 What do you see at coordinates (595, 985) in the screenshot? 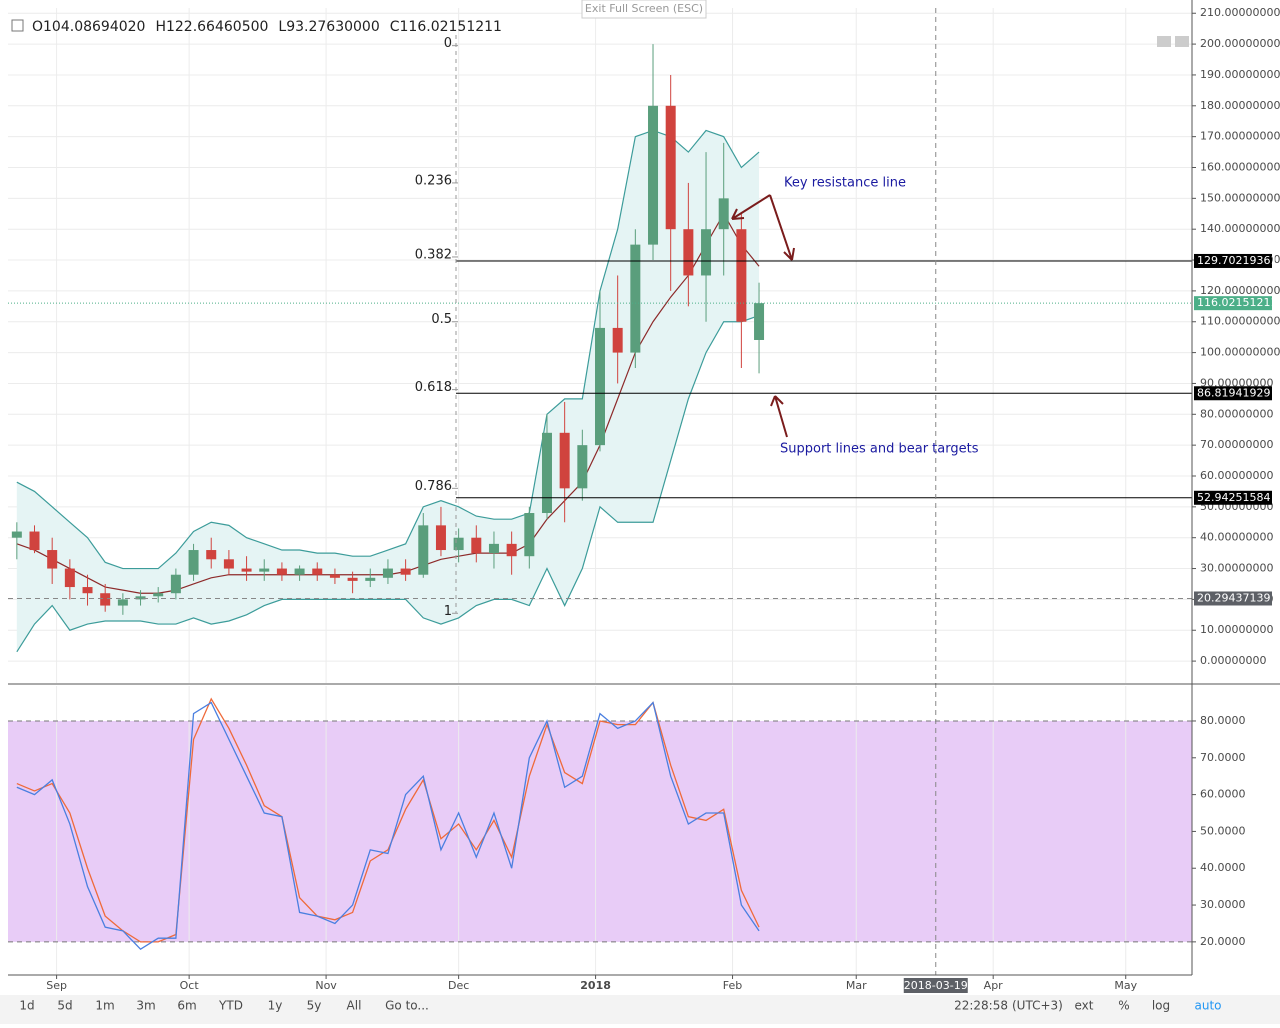
I see `x-tick-label: 2018` at bounding box center [595, 985].